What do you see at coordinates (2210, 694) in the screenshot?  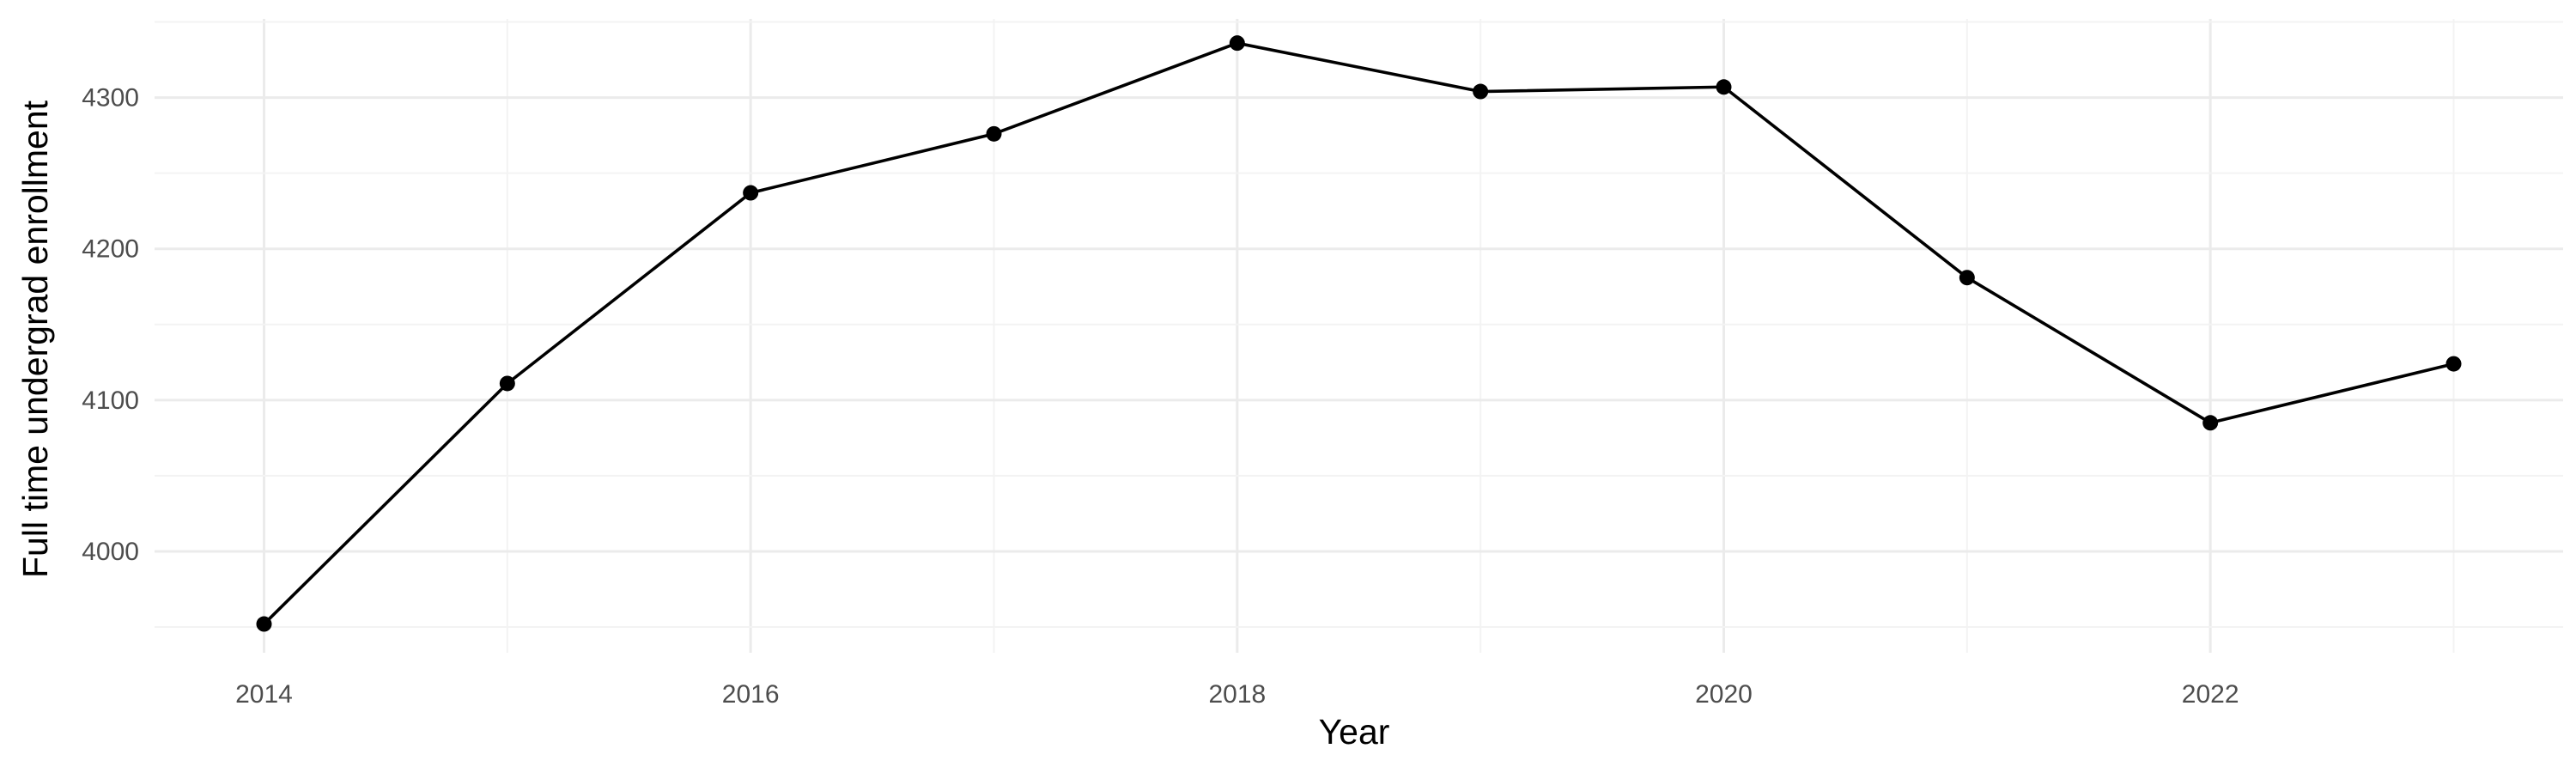 I see `x-tick-label: 2022` at bounding box center [2210, 694].